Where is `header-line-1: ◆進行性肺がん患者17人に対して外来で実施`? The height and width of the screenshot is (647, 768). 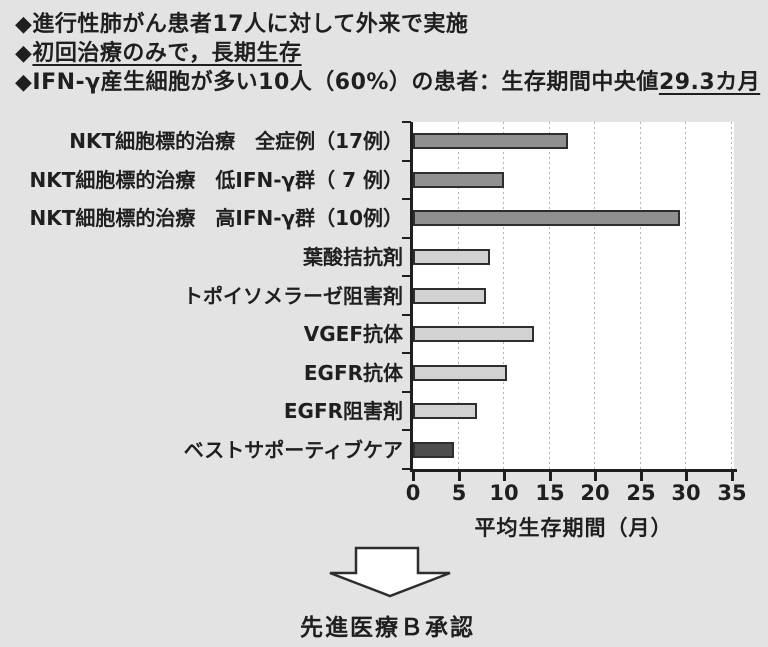
header-line-1: ◆進行性肺がん患者17人に対して外来で実施 is located at coordinates (241, 24).